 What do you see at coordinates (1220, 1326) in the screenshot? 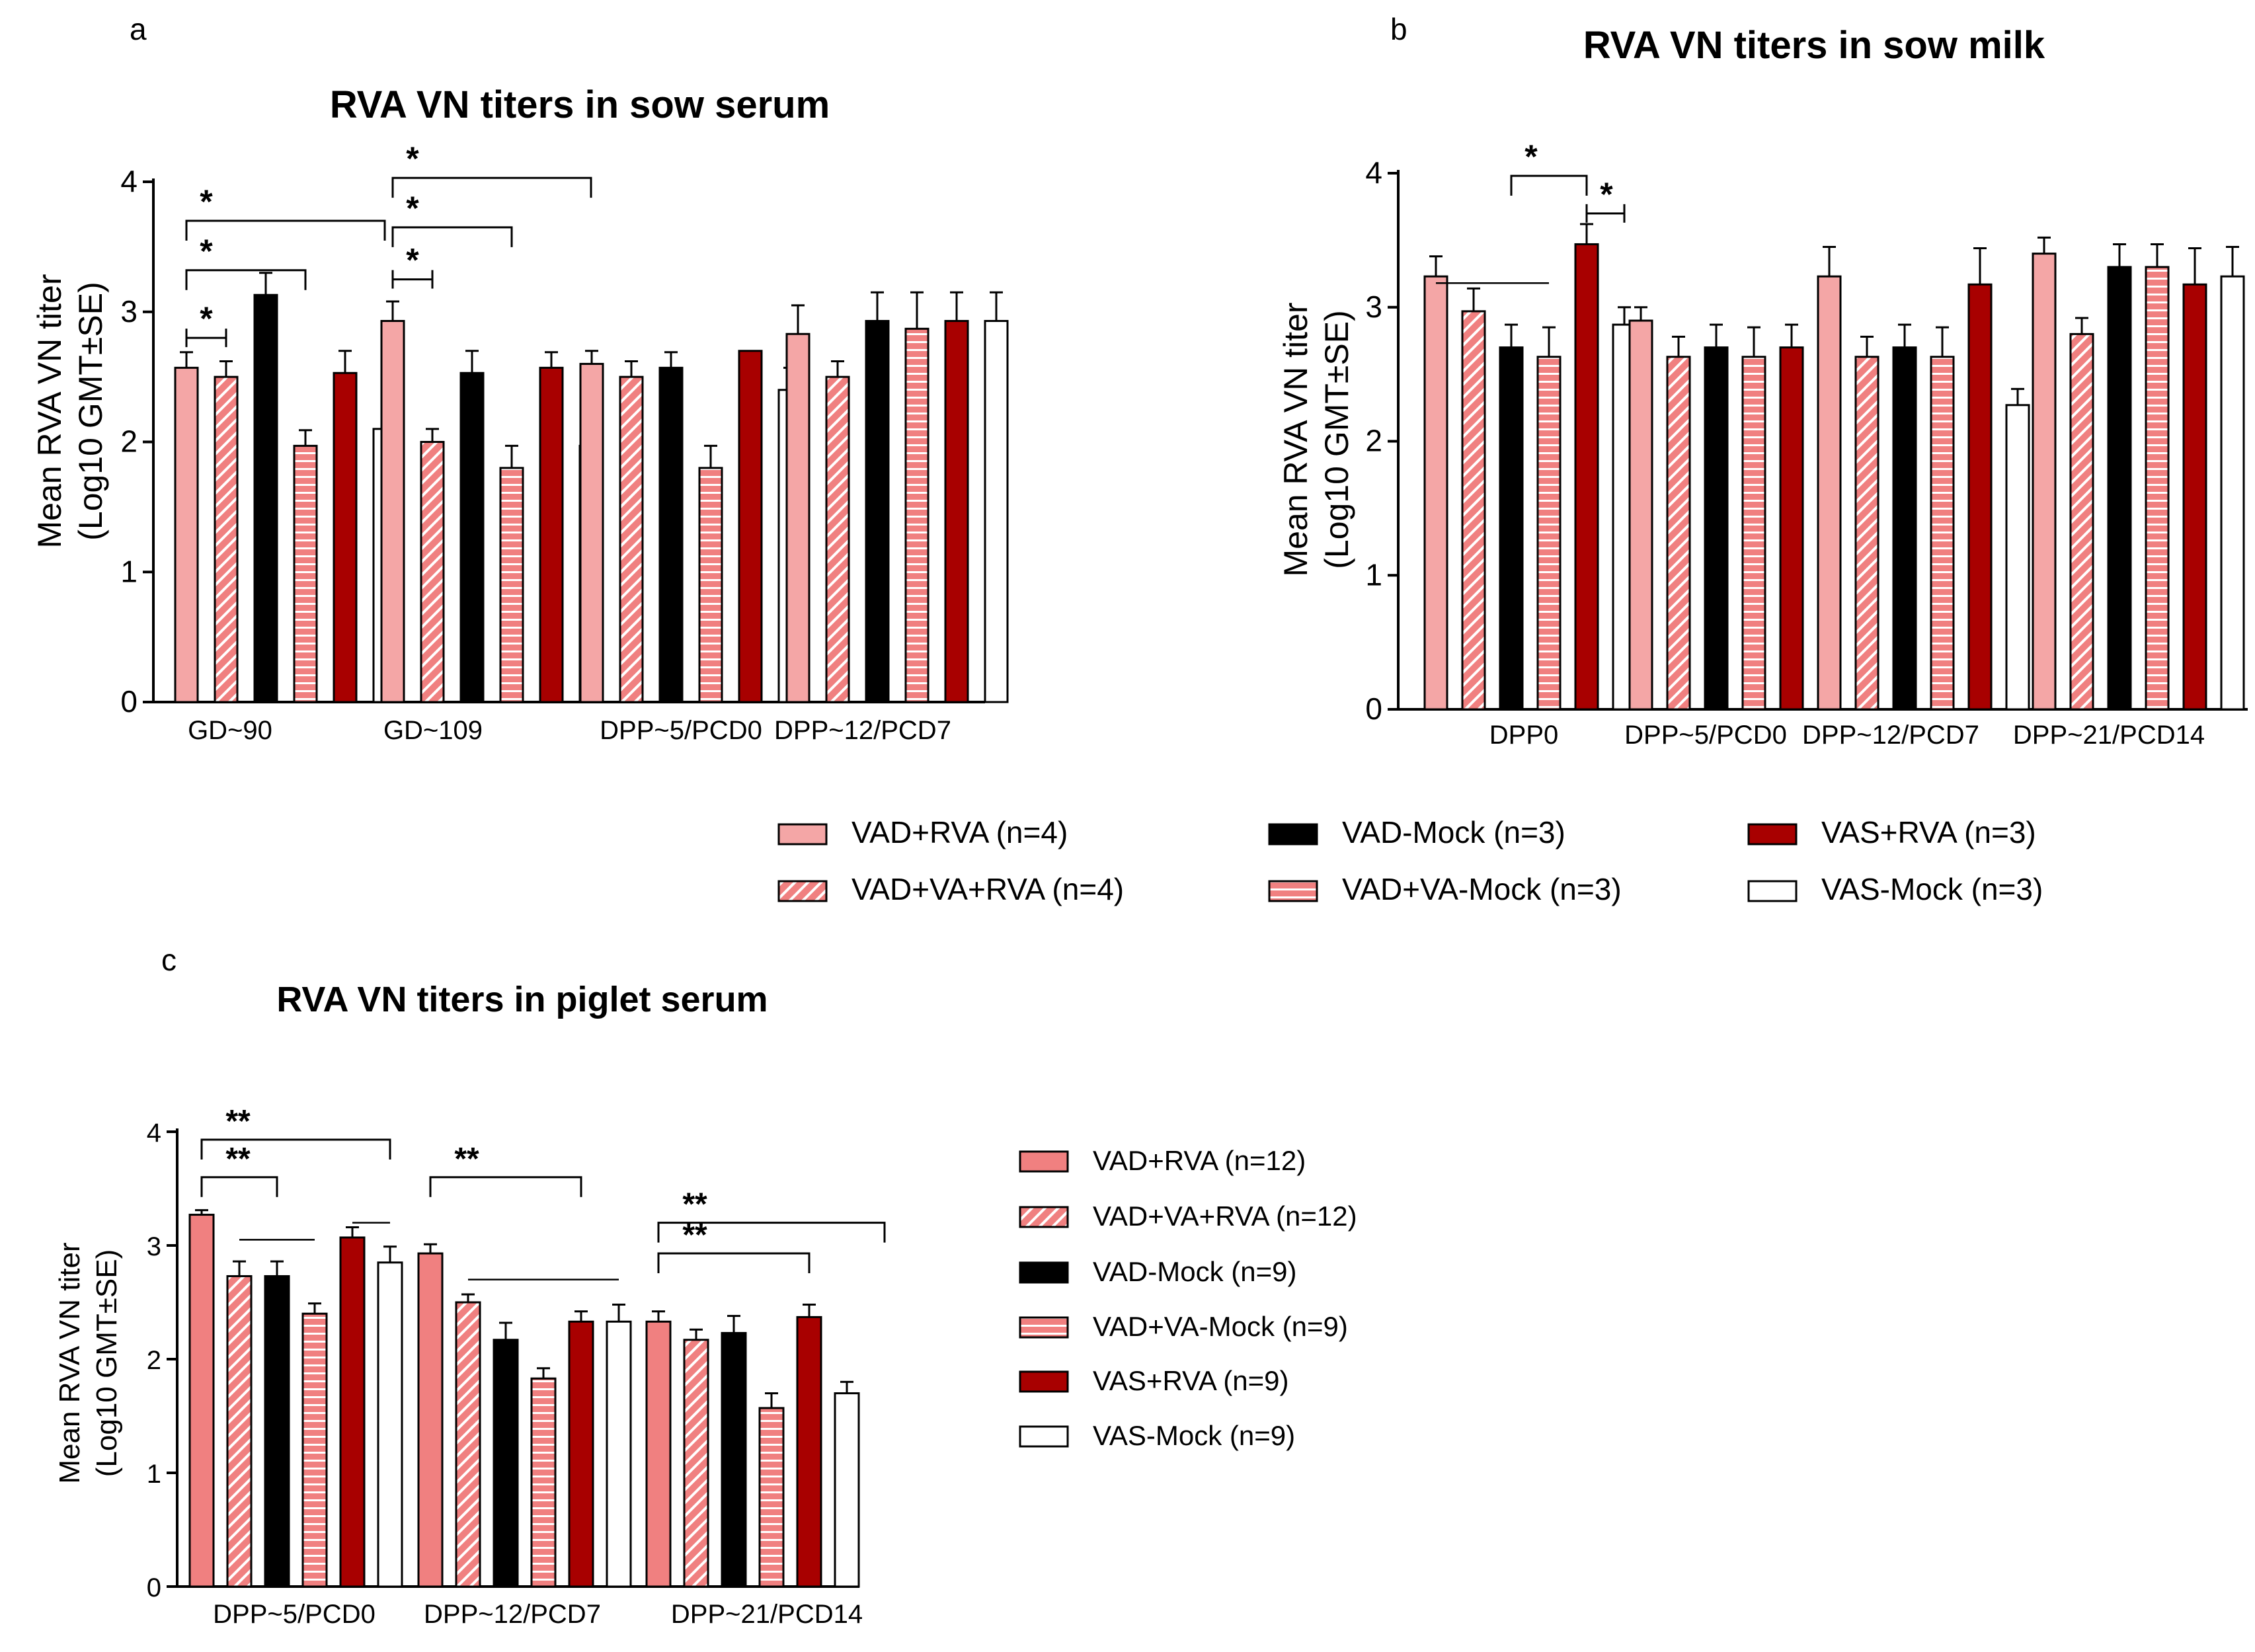
I see `legend-label: VAD+VA-Mock (n=9)` at bounding box center [1220, 1326].